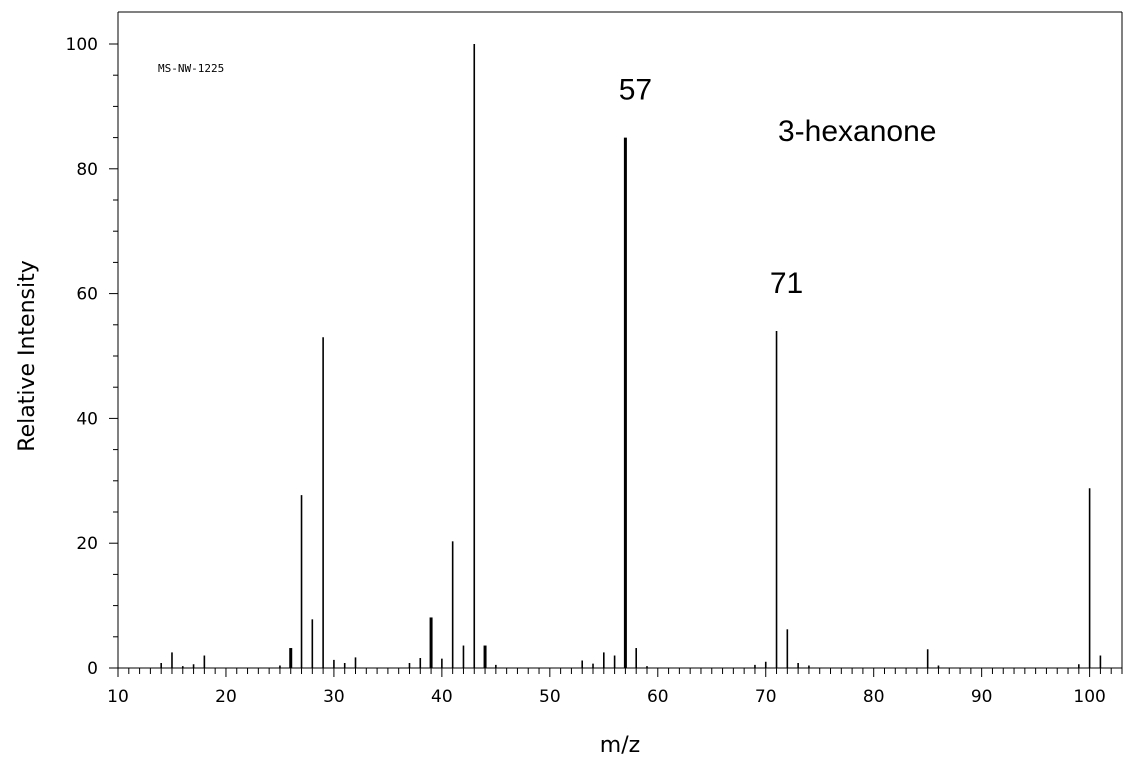  What do you see at coordinates (87, 295) in the screenshot?
I see `y-tick-label: 60` at bounding box center [87, 295].